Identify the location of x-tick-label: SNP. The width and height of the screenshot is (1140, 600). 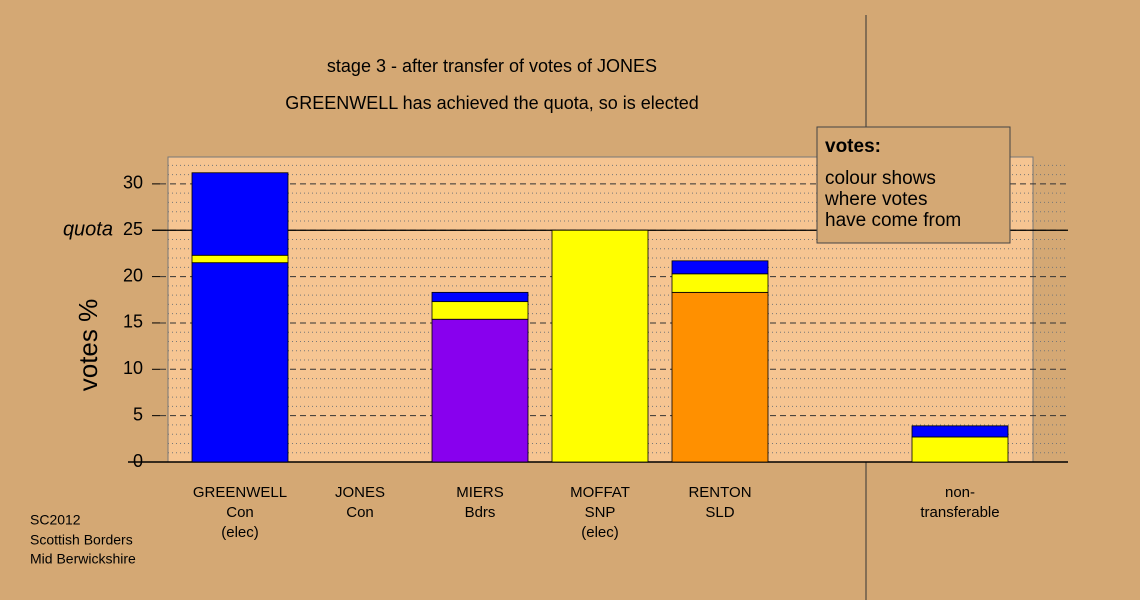
(600, 512).